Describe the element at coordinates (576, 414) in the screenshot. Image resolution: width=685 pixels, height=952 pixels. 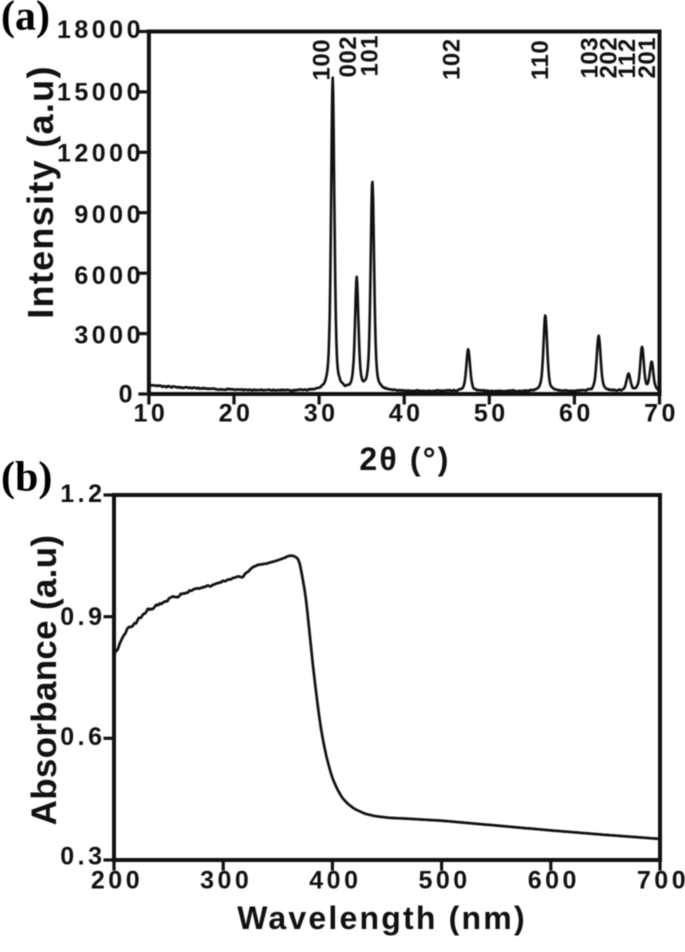
I see `svg-text: 60` at that location.